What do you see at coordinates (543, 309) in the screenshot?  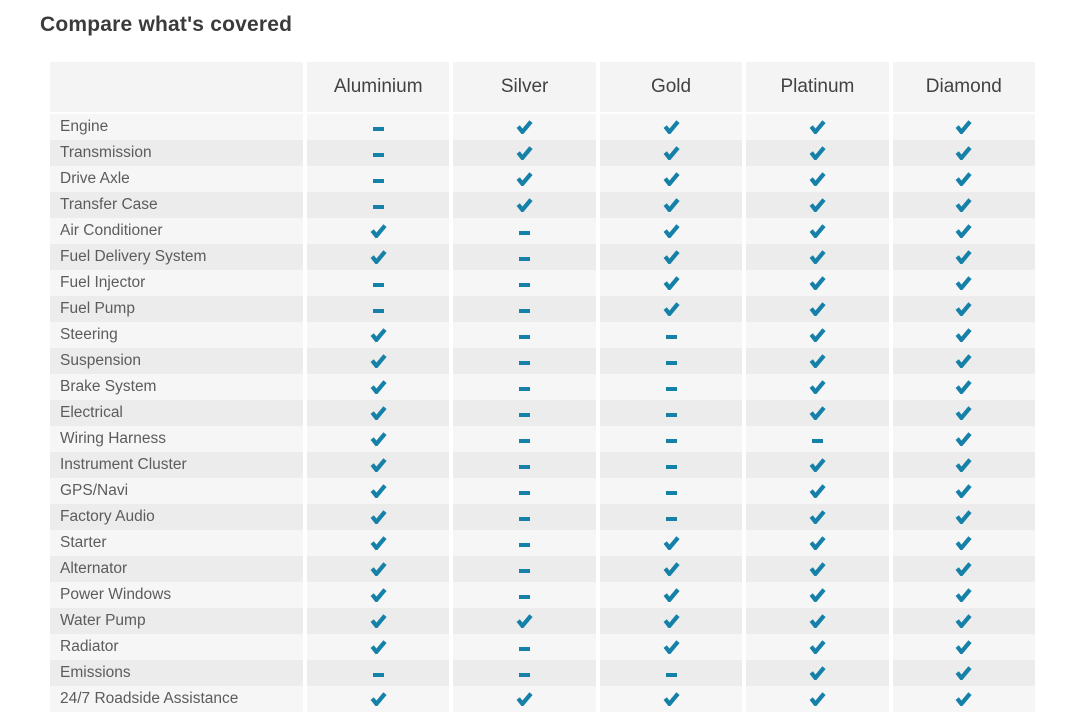 I see `table-row: Fuel Pump` at bounding box center [543, 309].